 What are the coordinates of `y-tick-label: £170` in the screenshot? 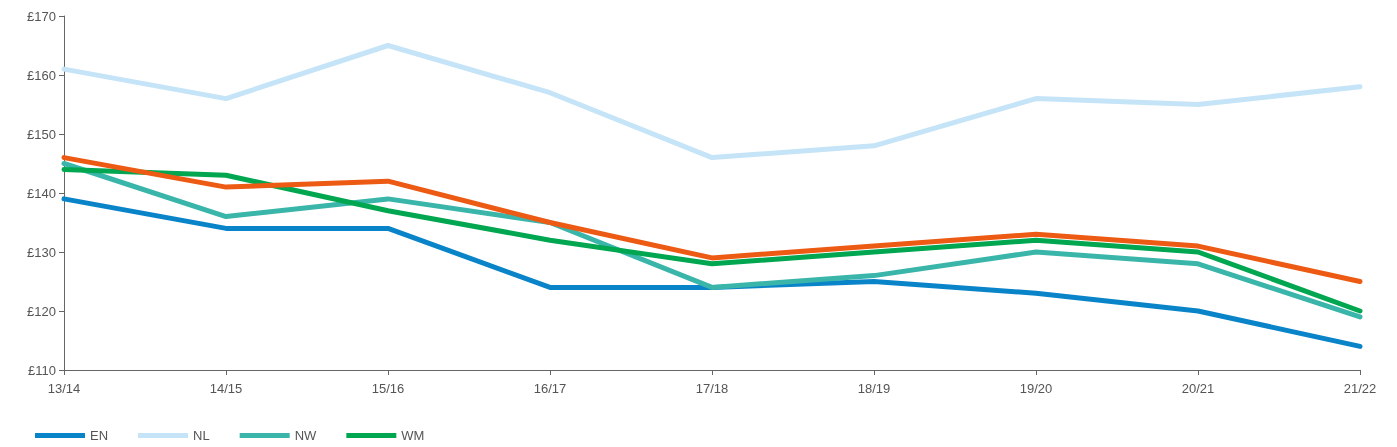 It's located at (41, 16).